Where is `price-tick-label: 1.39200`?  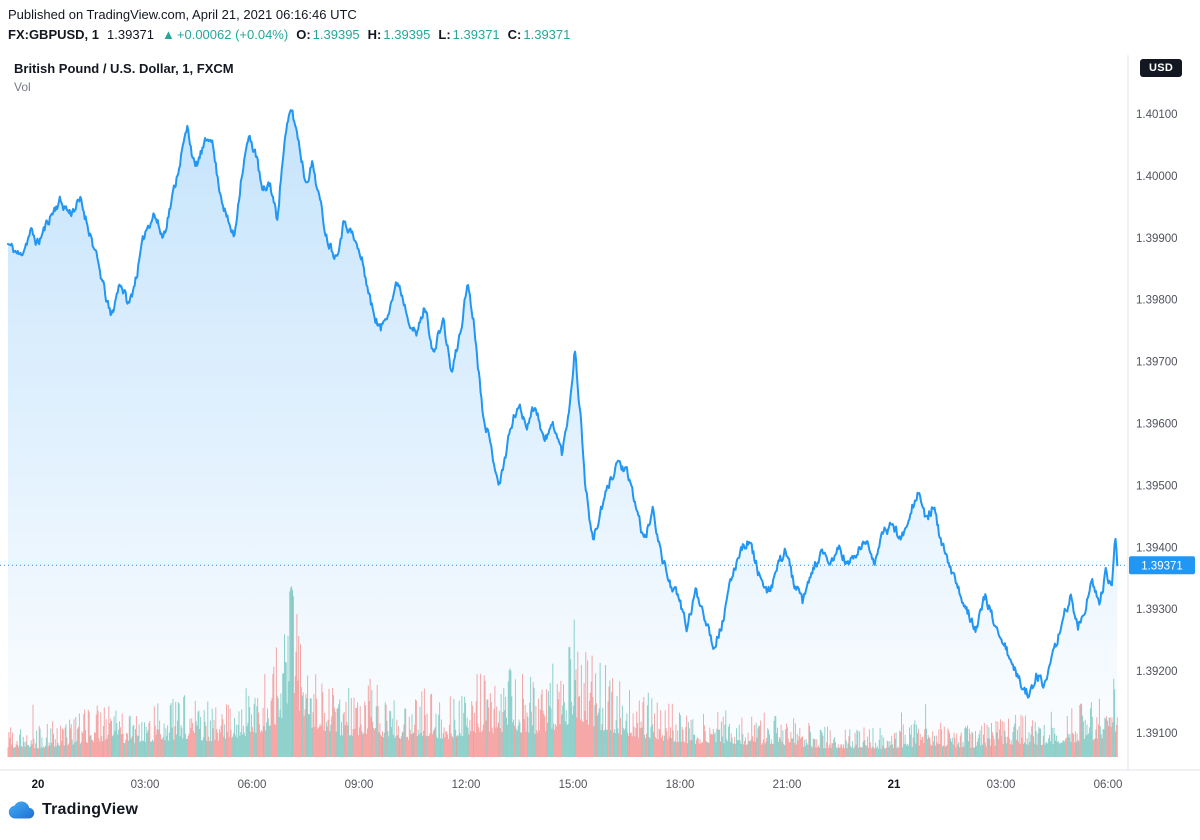
price-tick-label: 1.39200 is located at coordinates (1157, 672).